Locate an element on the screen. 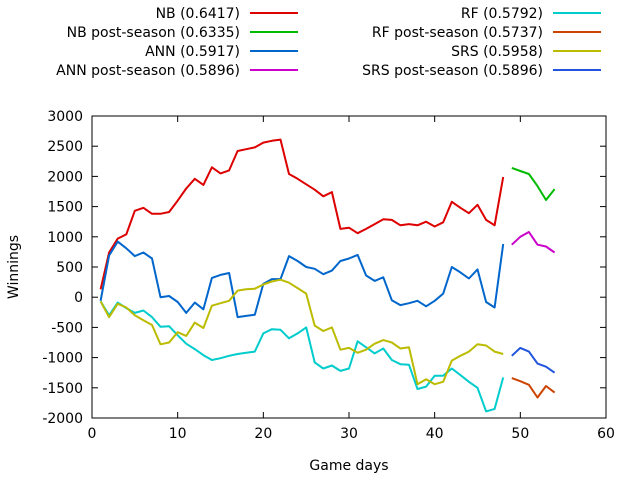 Image resolution: width=640 pixels, height=480 pixels. x-tick-label: 10 is located at coordinates (178, 434).